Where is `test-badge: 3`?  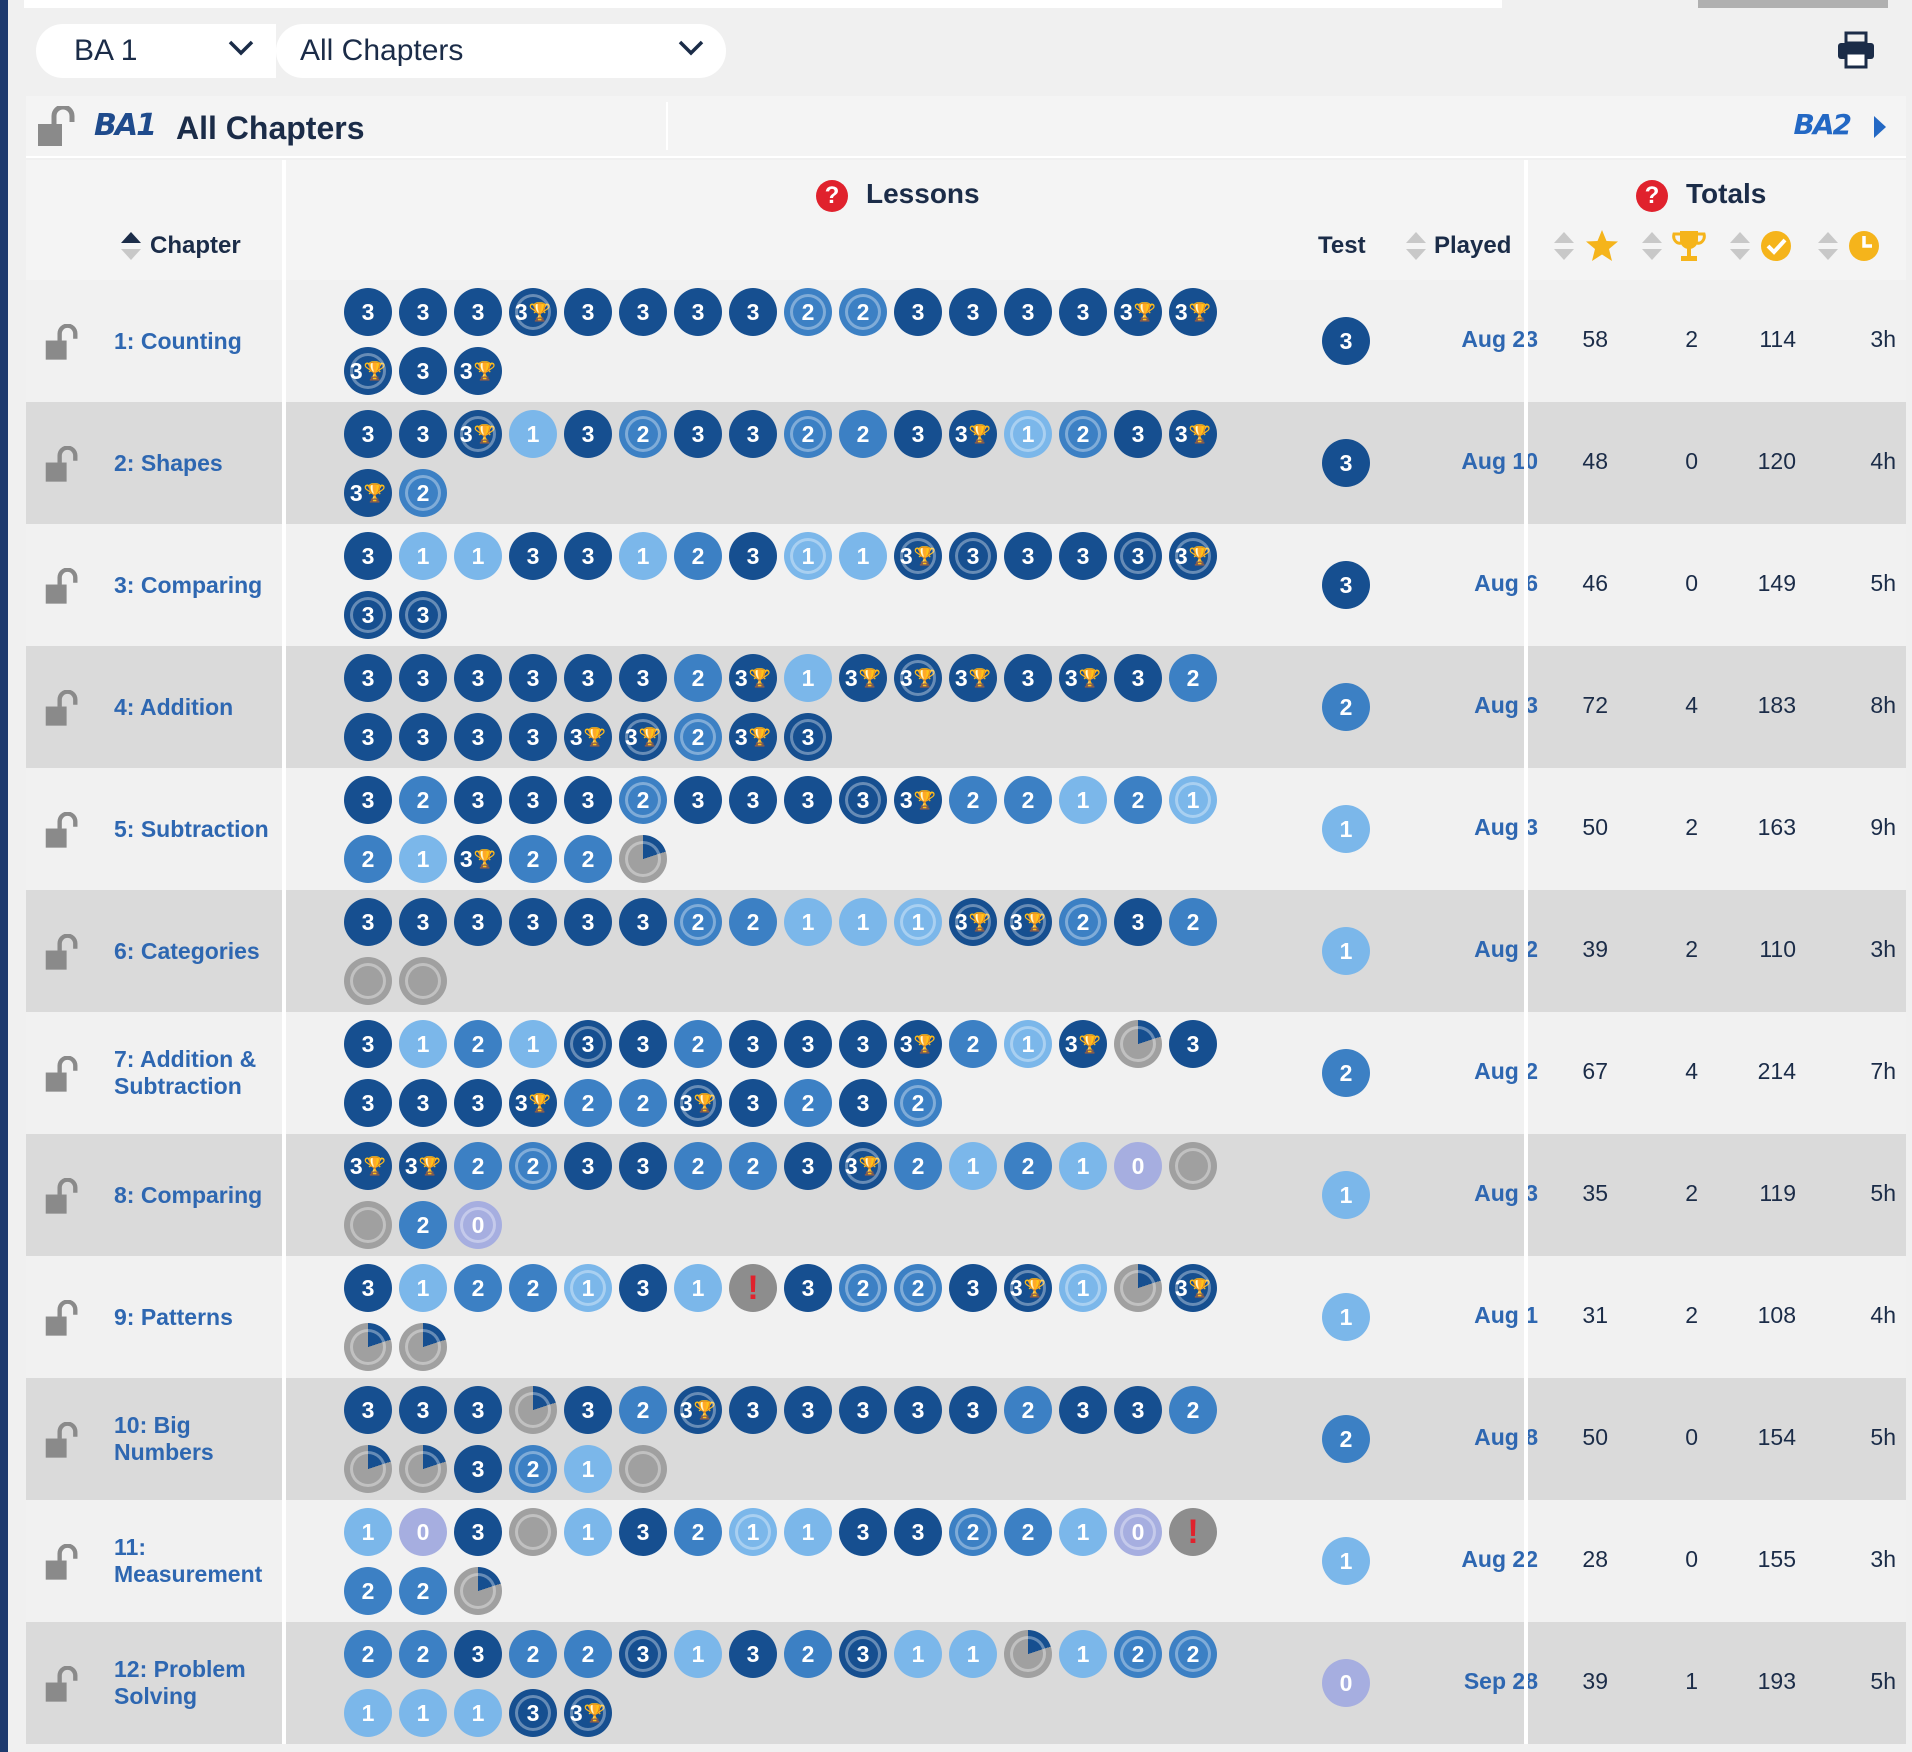 test-badge: 3 is located at coordinates (1346, 585).